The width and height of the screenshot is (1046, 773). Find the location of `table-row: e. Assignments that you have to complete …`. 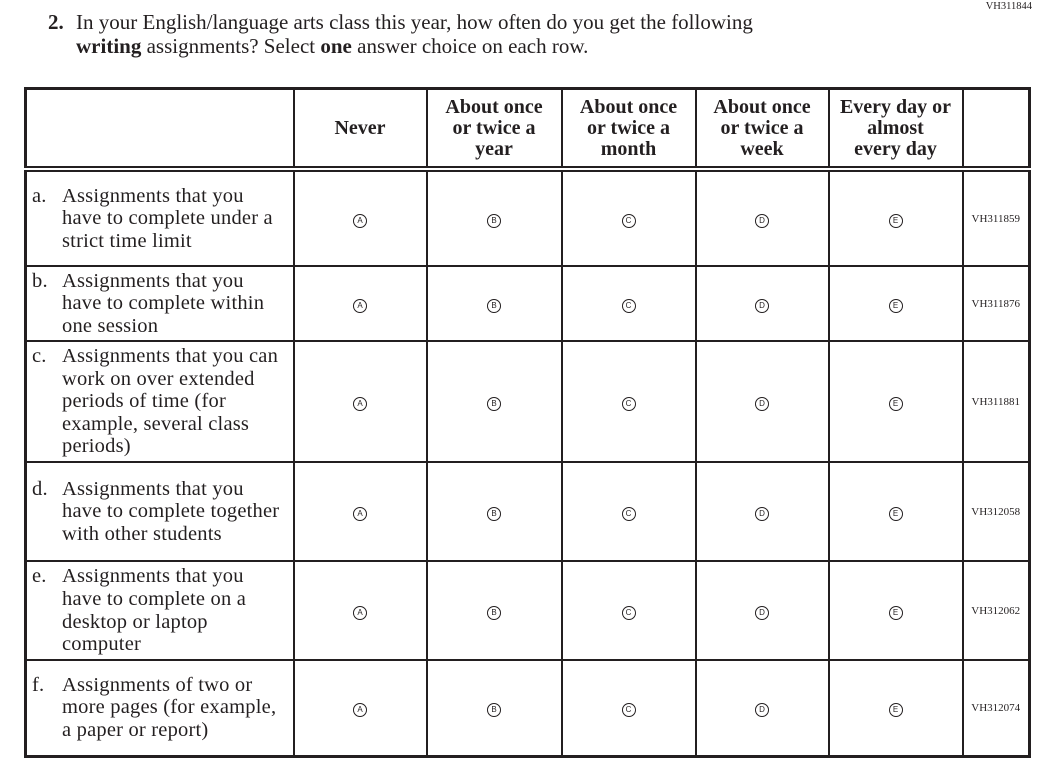

table-row: e. Assignments that you have to complete … is located at coordinates (527, 610).